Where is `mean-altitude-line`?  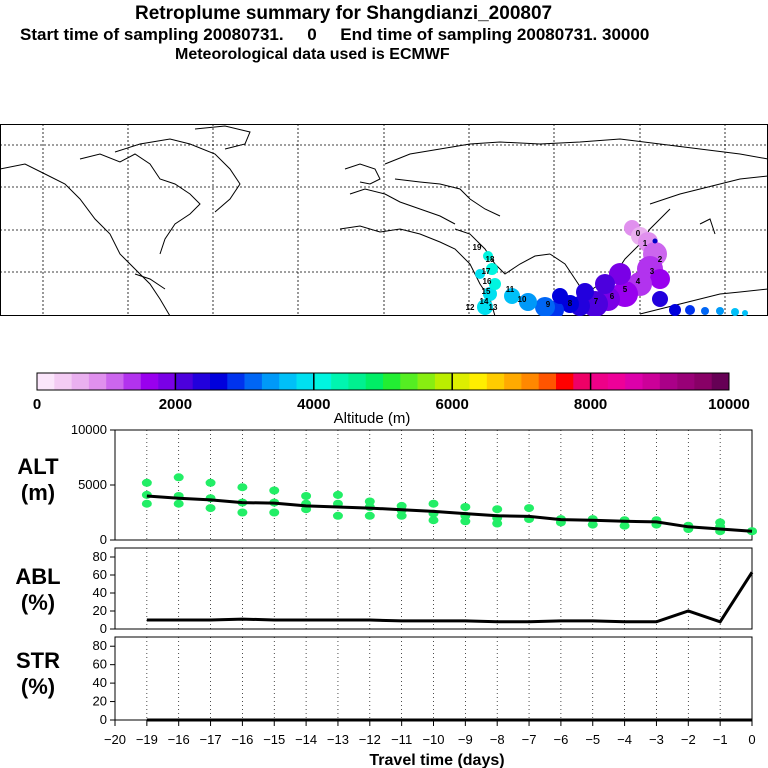
mean-altitude-line is located at coordinates (449, 513).